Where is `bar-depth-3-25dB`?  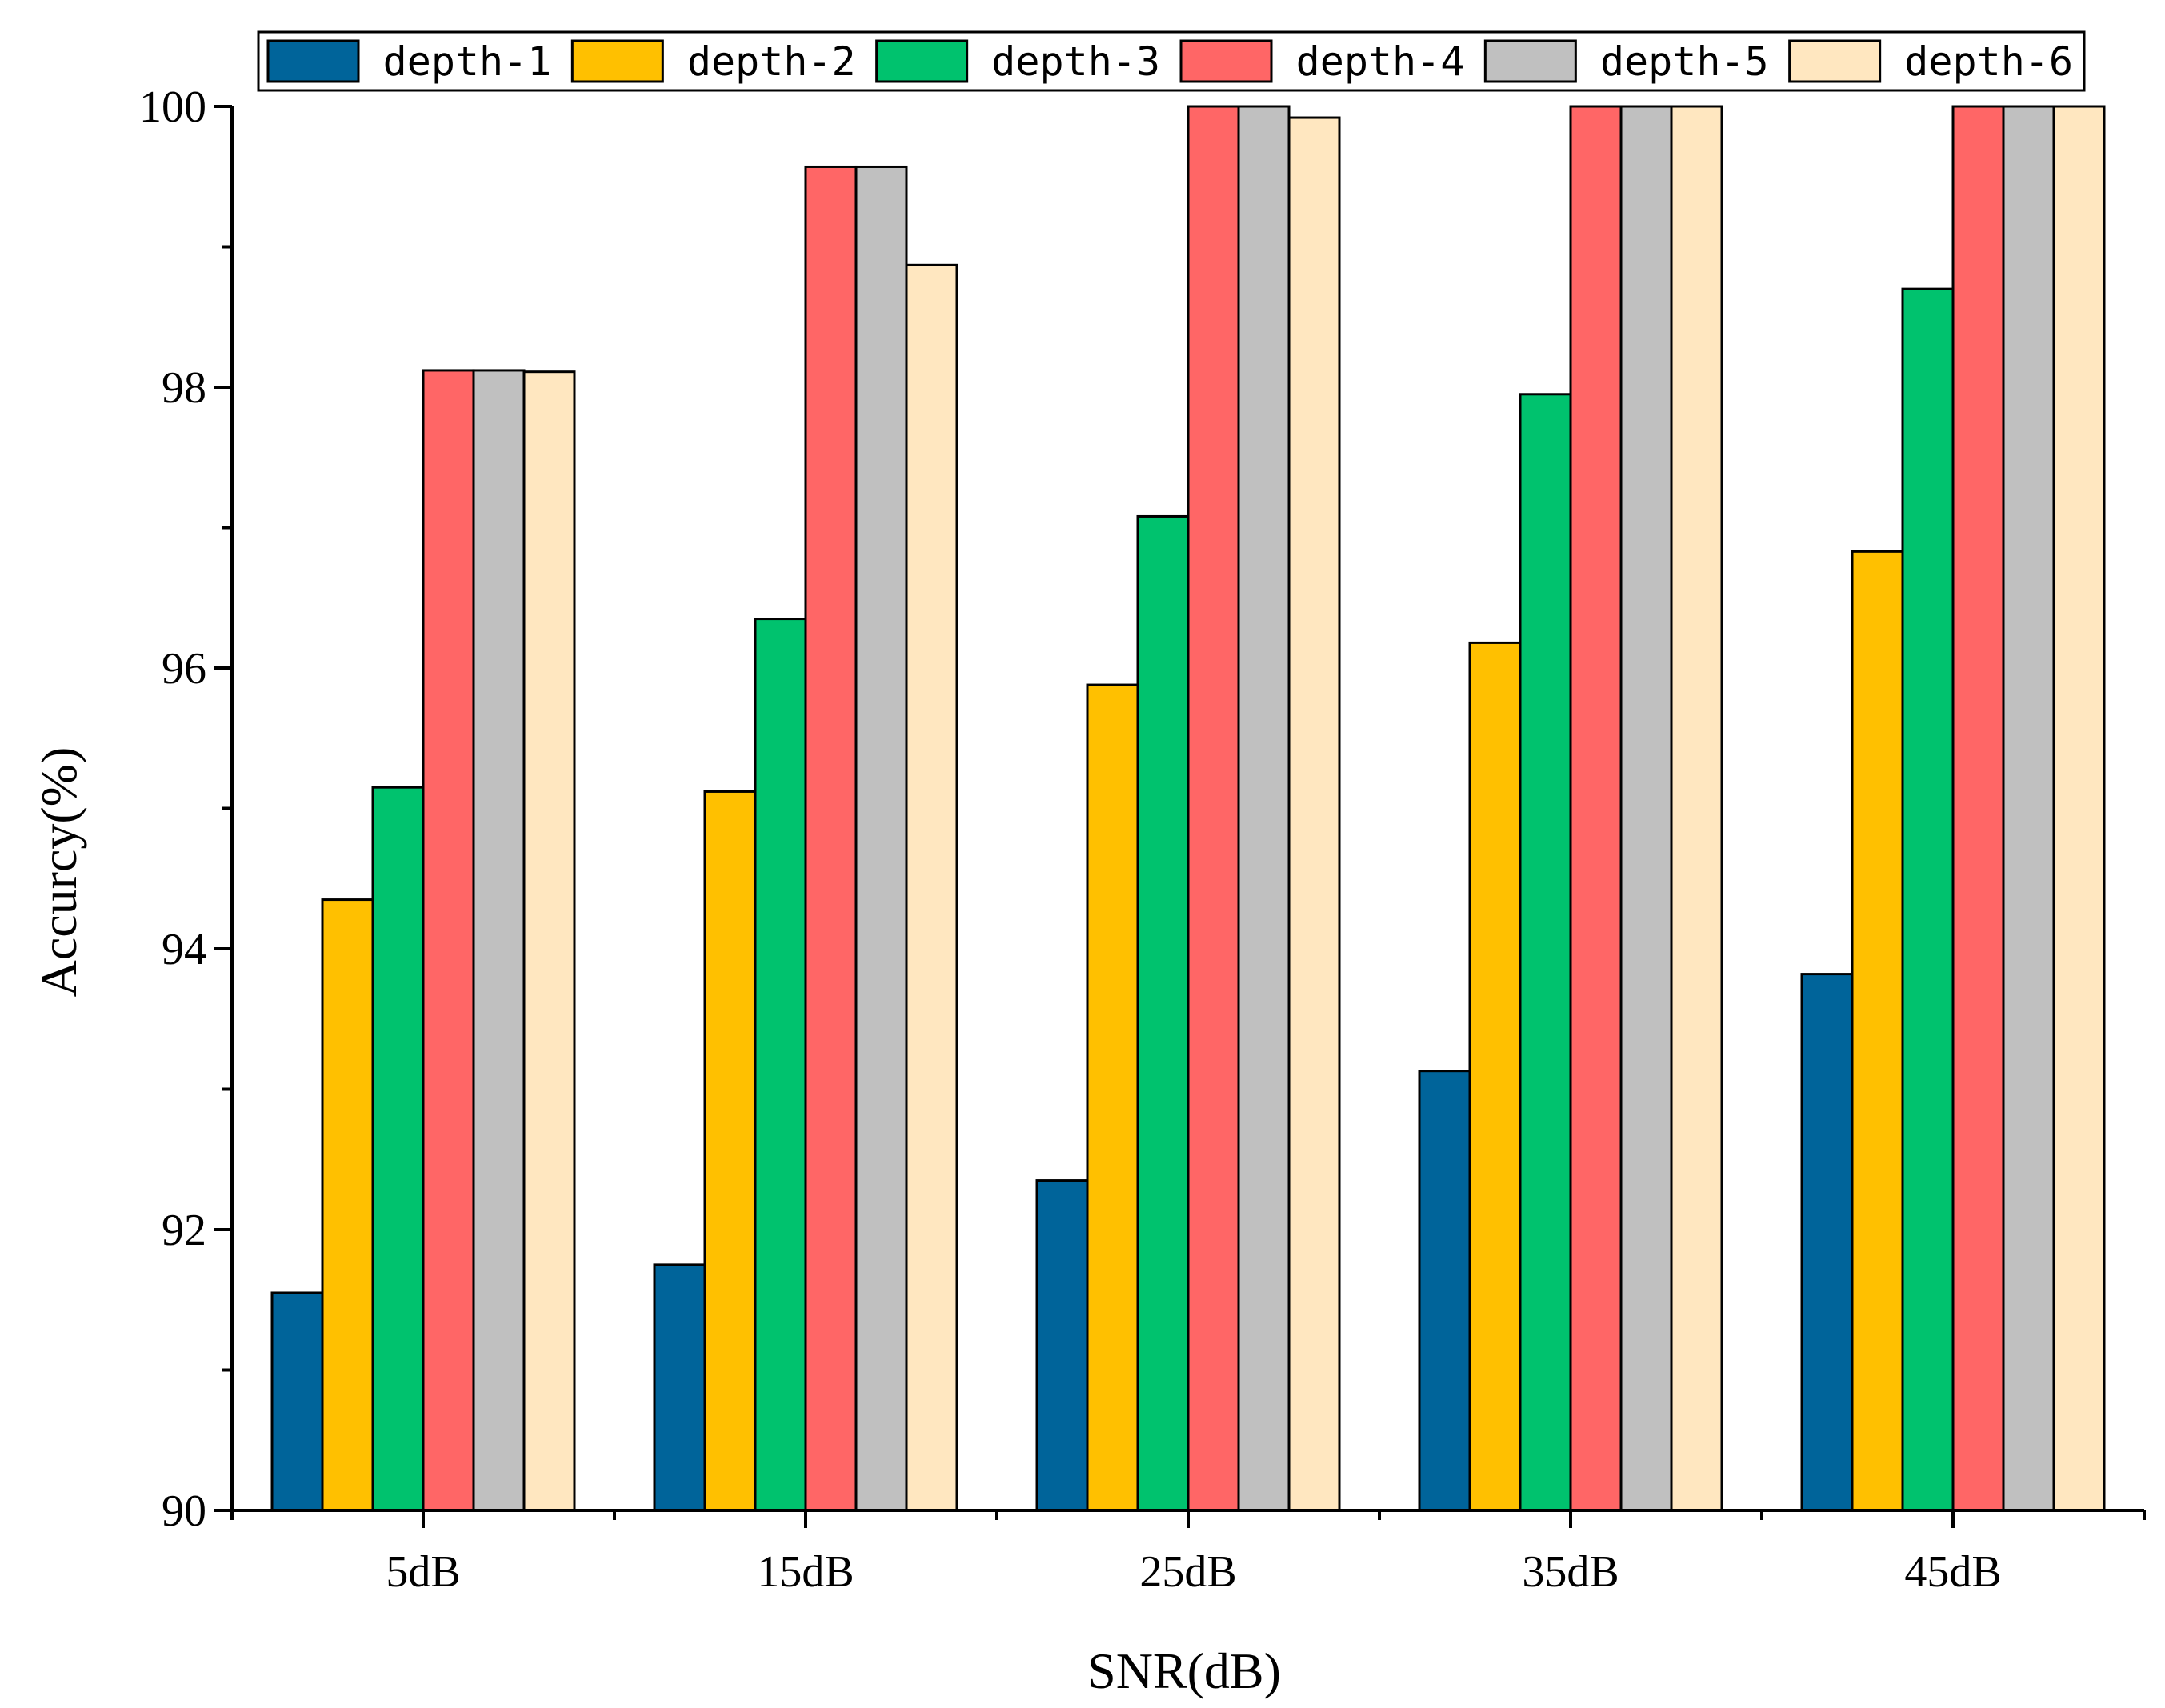 bar-depth-3-25dB is located at coordinates (1163, 1013).